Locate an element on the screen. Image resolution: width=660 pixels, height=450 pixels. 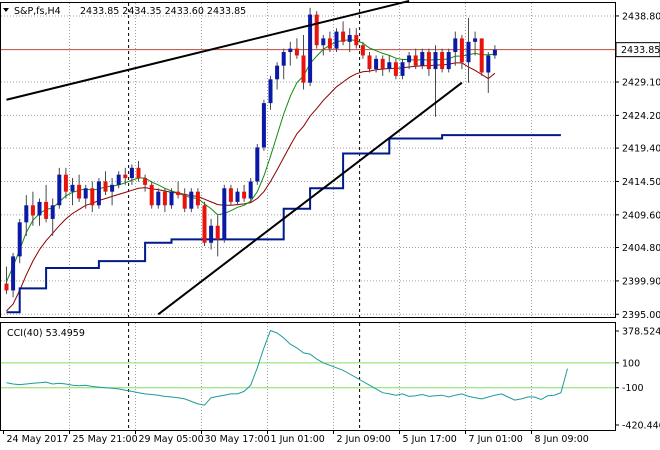
collapse-triangle-icon is located at coordinates (6, 10).